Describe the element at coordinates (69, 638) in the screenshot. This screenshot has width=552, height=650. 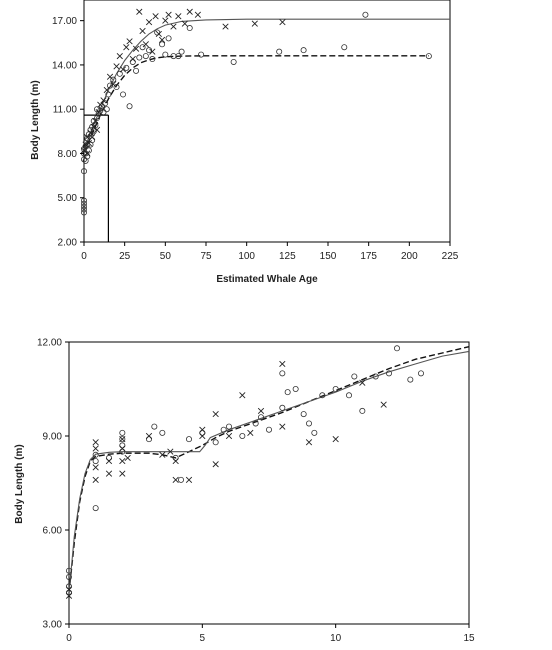
I see `x-tick-label: 0` at that location.